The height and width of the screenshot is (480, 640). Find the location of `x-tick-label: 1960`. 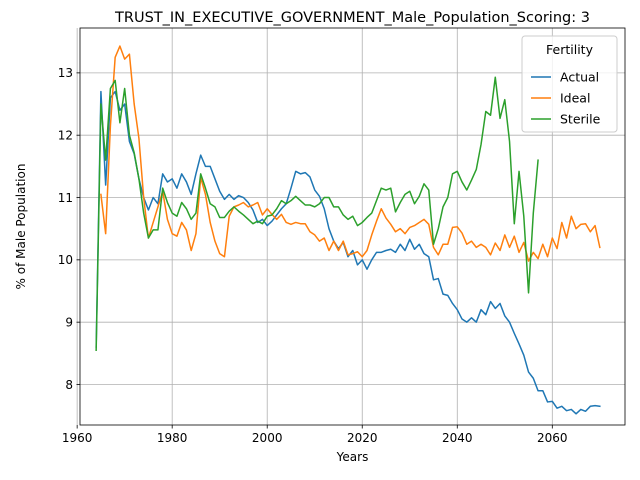

x-tick-label: 1960 is located at coordinates (77, 438).